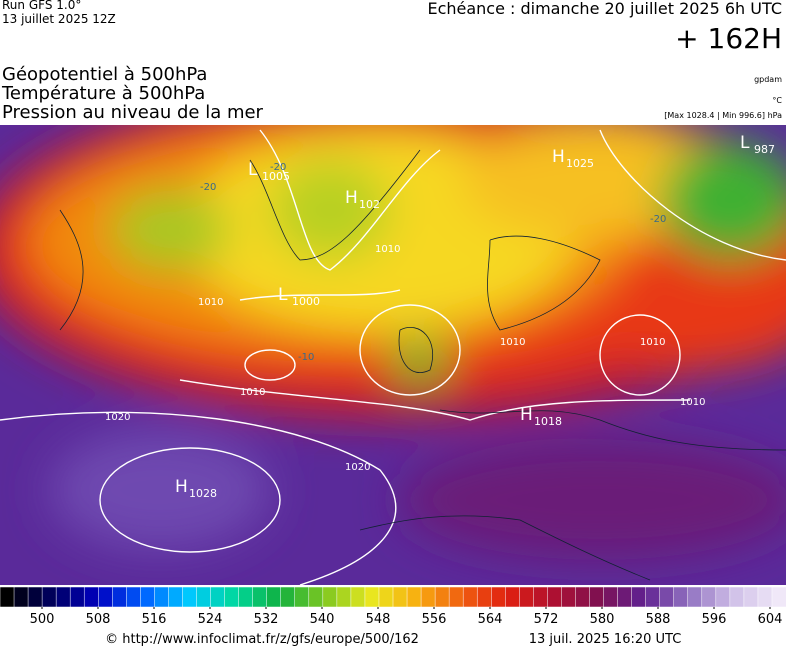 The width and height of the screenshot is (786, 652). Describe the element at coordinates (133, 112) in the screenshot. I see `field: Pression au niveau de la mer` at that location.